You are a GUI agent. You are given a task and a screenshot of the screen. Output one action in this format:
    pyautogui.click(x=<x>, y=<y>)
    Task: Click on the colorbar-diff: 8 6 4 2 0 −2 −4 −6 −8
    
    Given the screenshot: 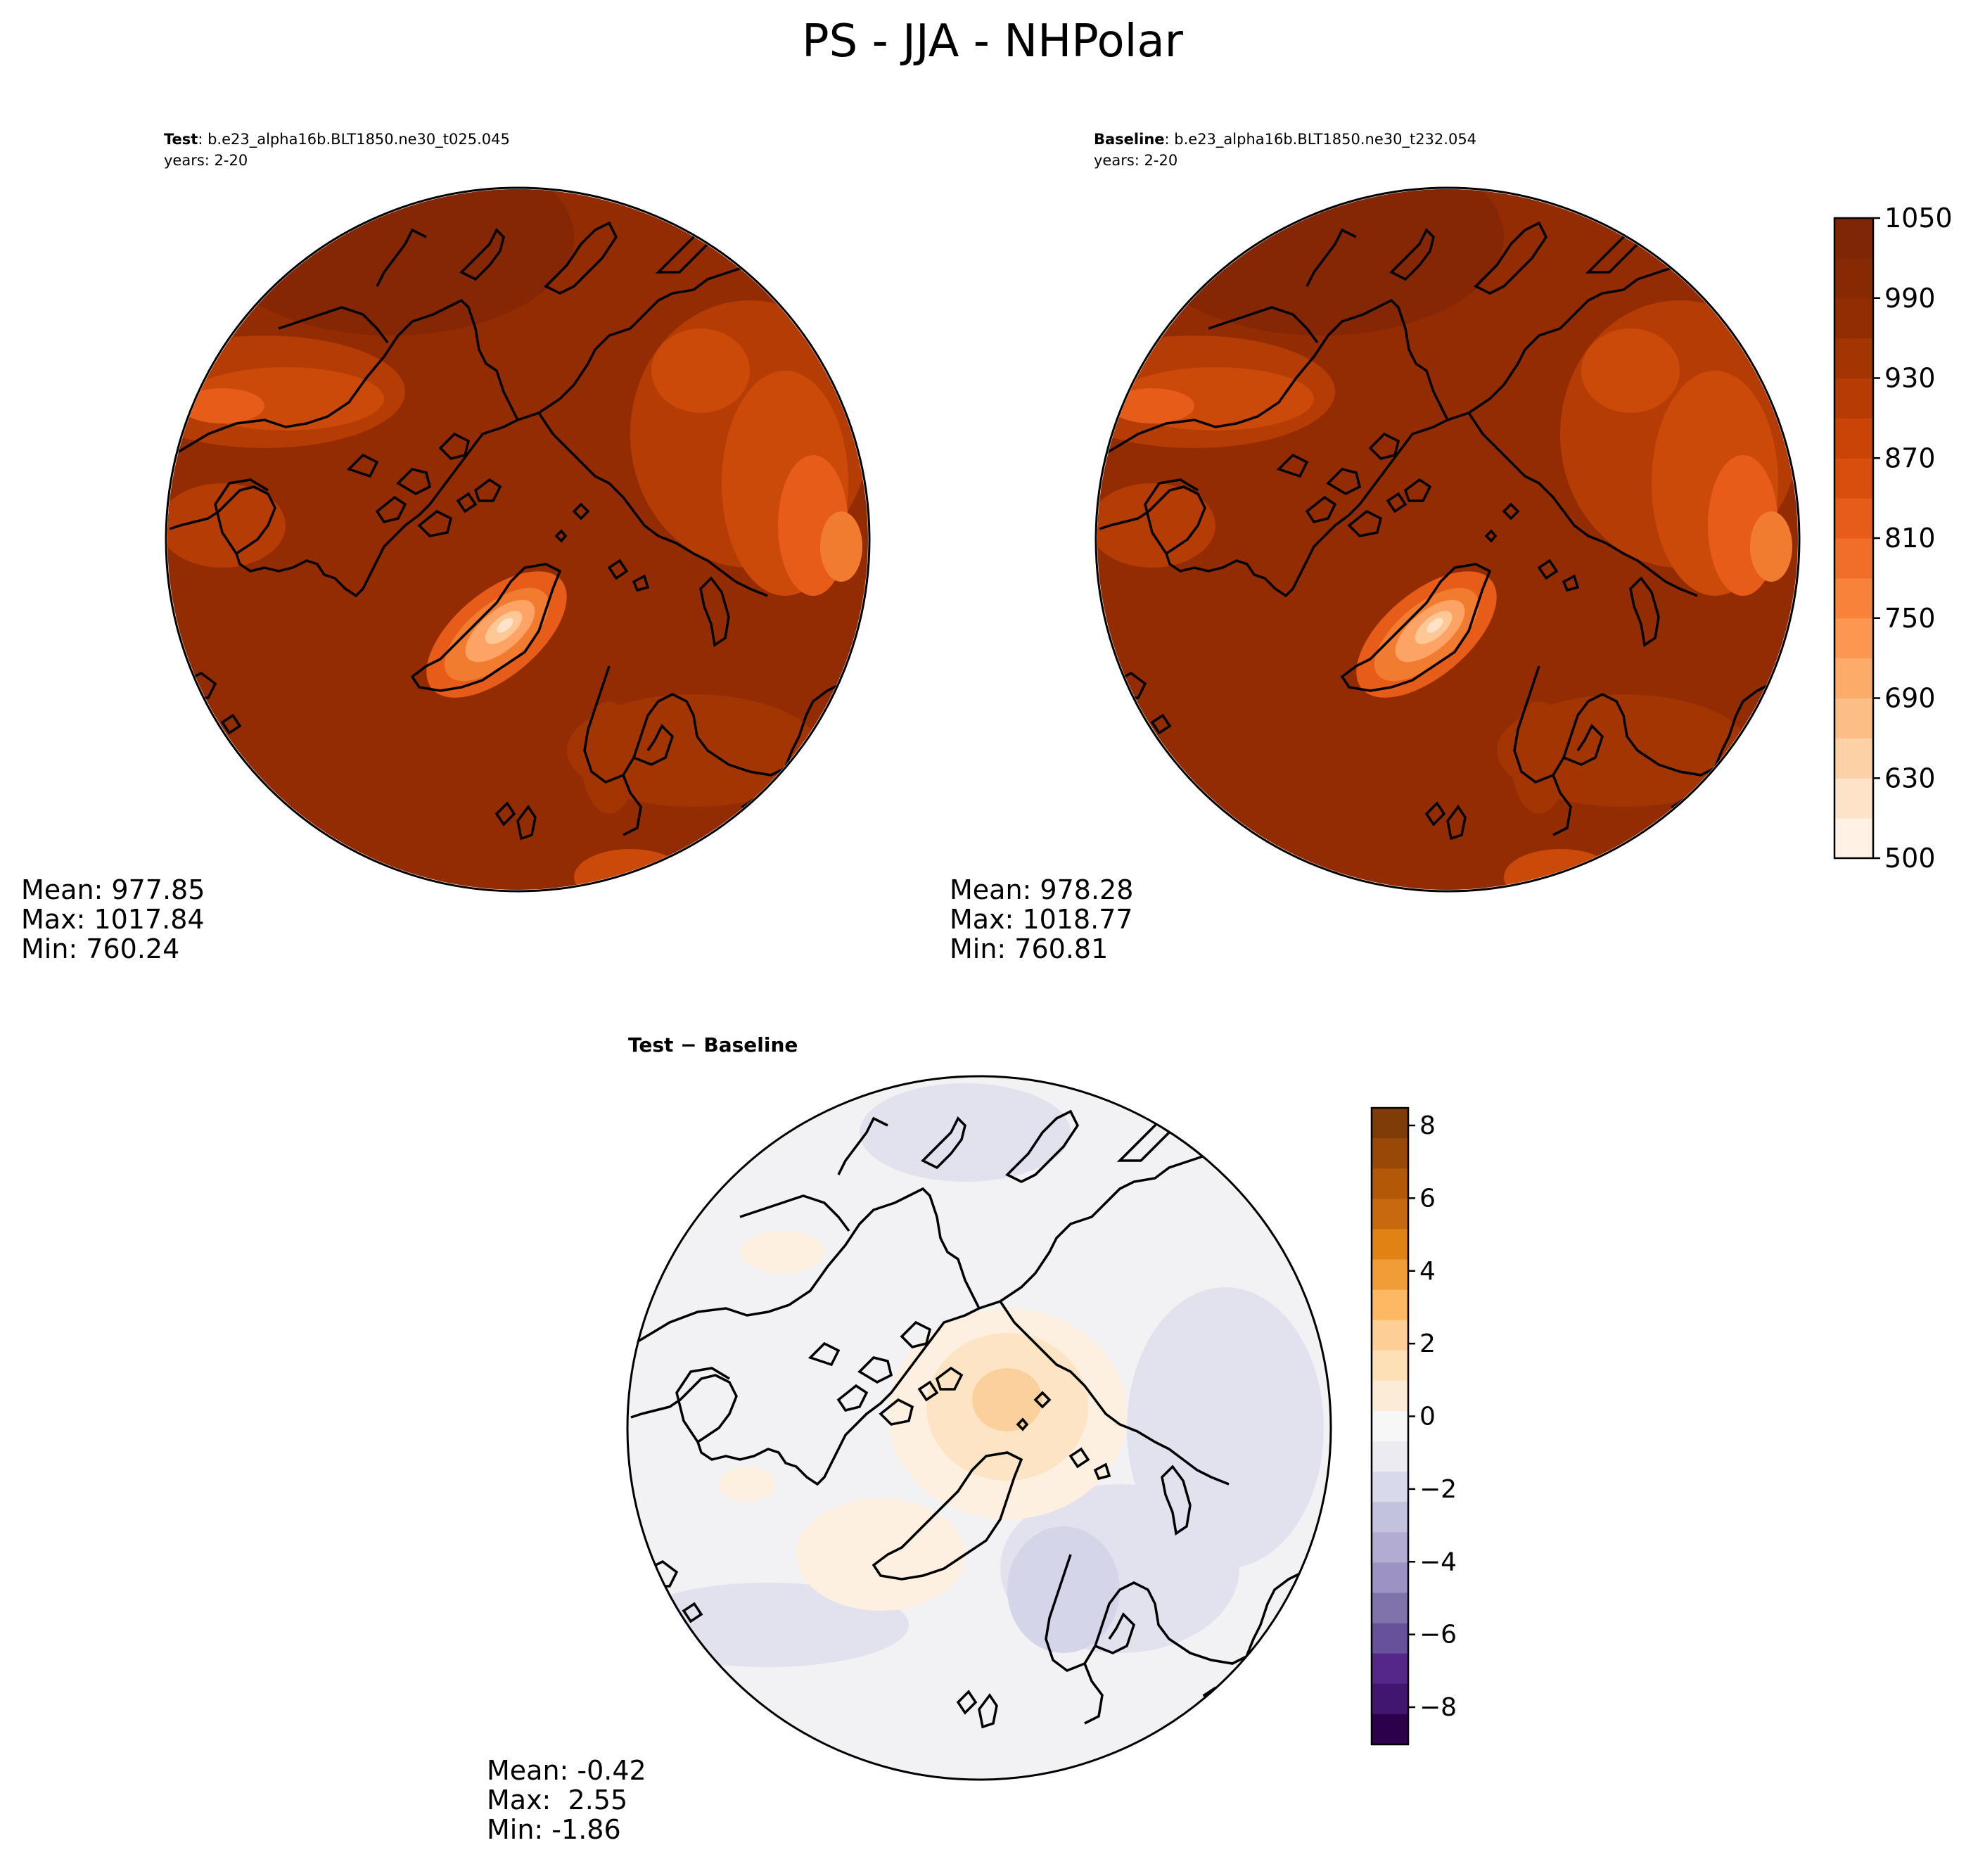 What is the action you would take?
    pyautogui.click(x=1413, y=1426)
    